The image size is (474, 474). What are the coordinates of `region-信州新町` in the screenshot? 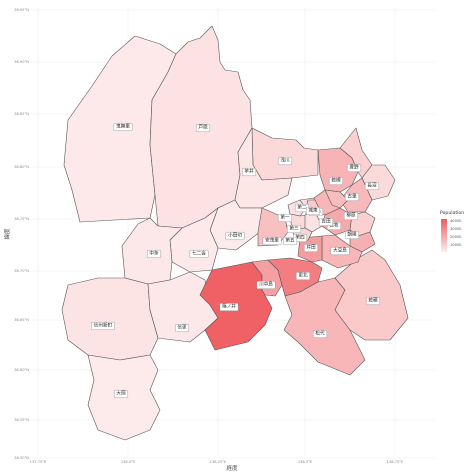 It's located at (110, 319).